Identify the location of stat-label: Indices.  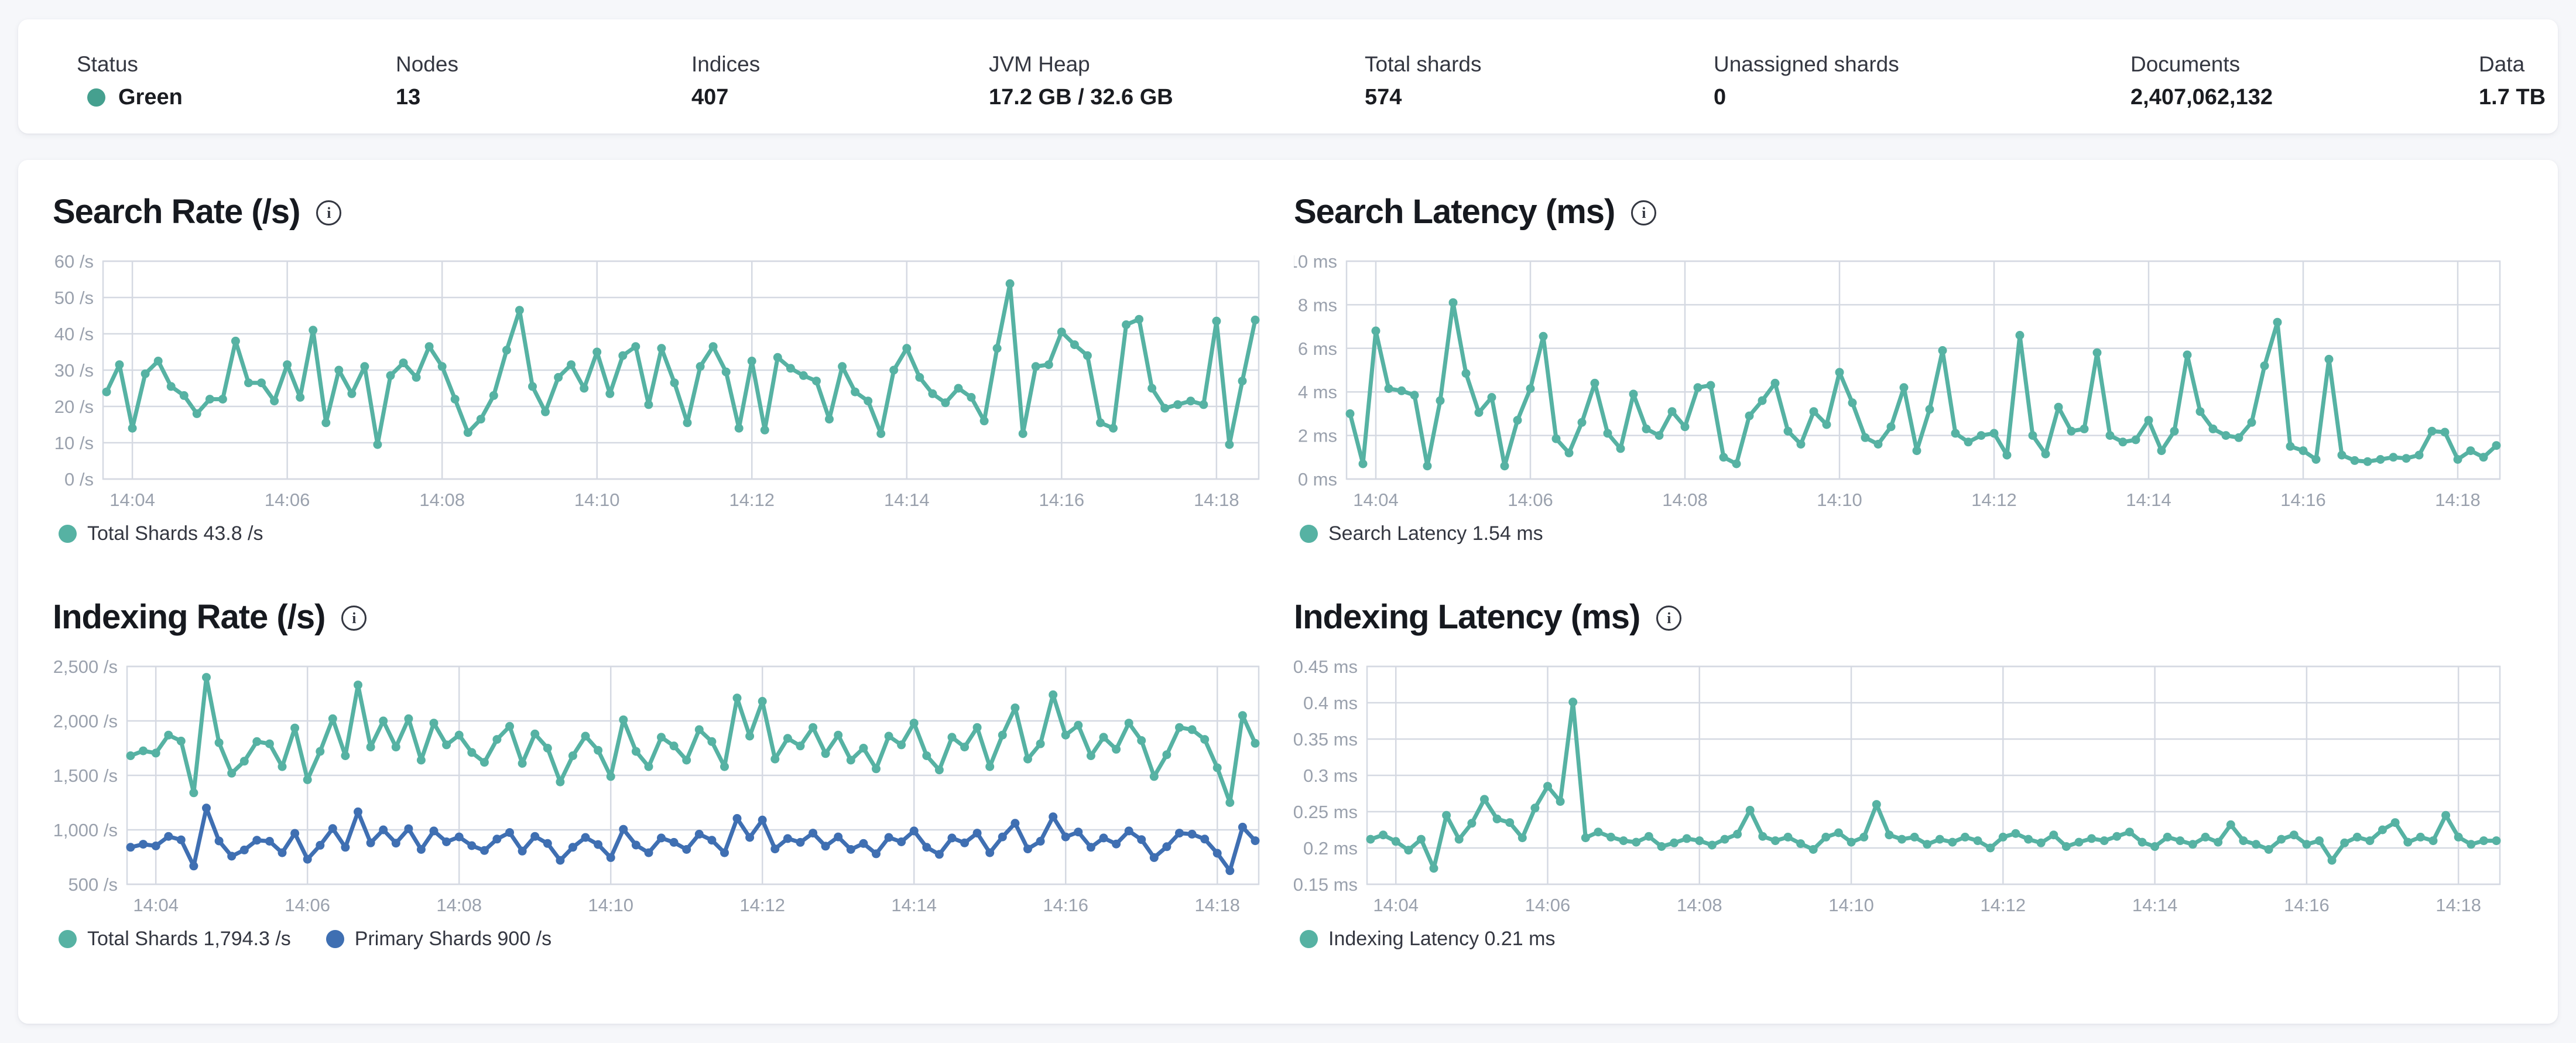
(726, 64).